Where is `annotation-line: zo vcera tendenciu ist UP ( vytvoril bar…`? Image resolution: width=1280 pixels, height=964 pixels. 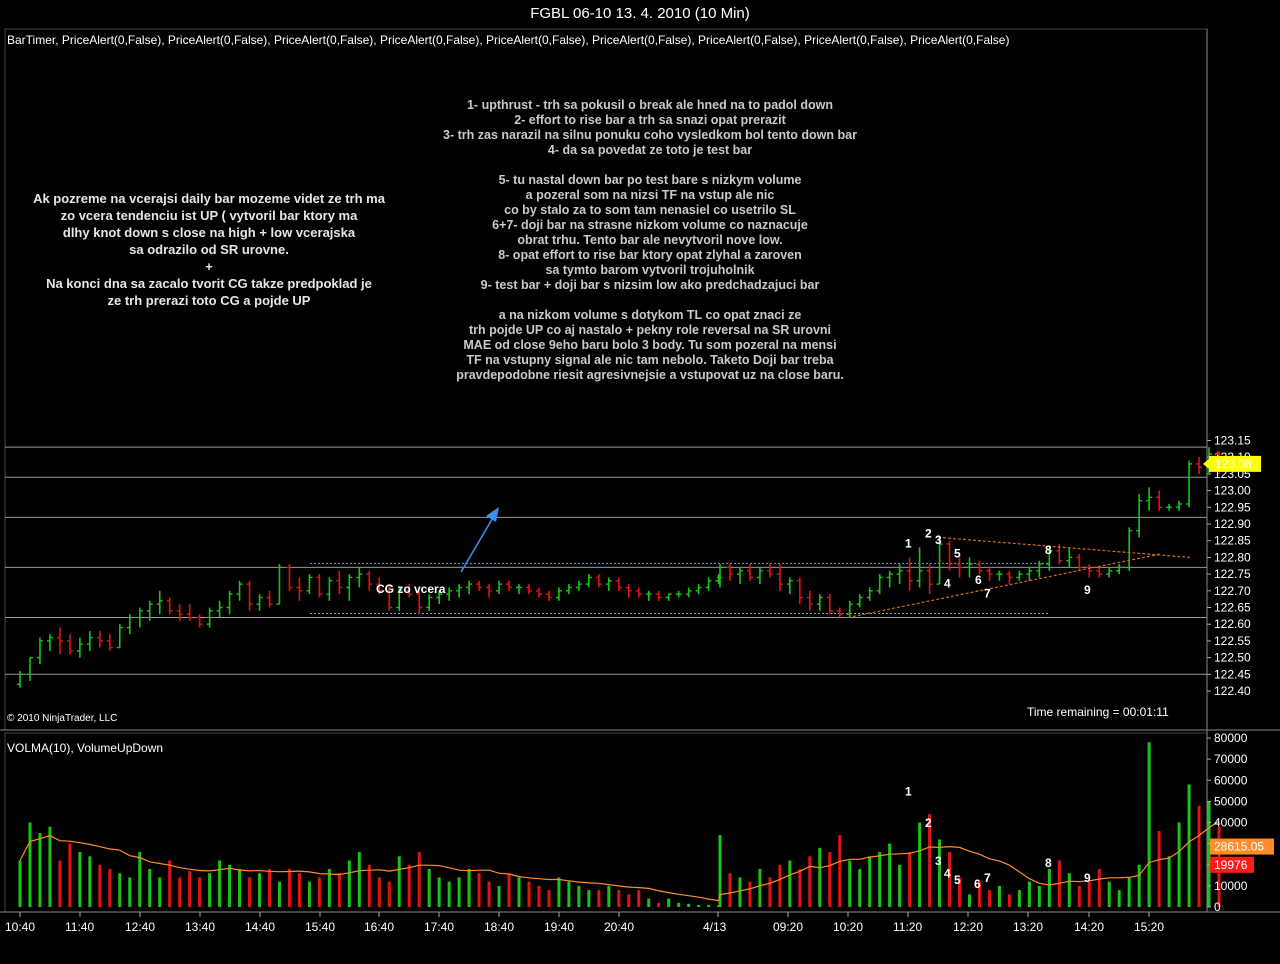 annotation-line: zo vcera tendenciu ist UP ( vytvoril bar… is located at coordinates (209, 215).